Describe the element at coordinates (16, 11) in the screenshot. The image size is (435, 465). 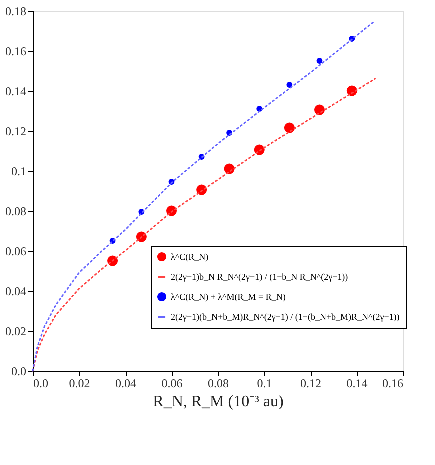
I see `y-tick-label: 0.18` at that location.